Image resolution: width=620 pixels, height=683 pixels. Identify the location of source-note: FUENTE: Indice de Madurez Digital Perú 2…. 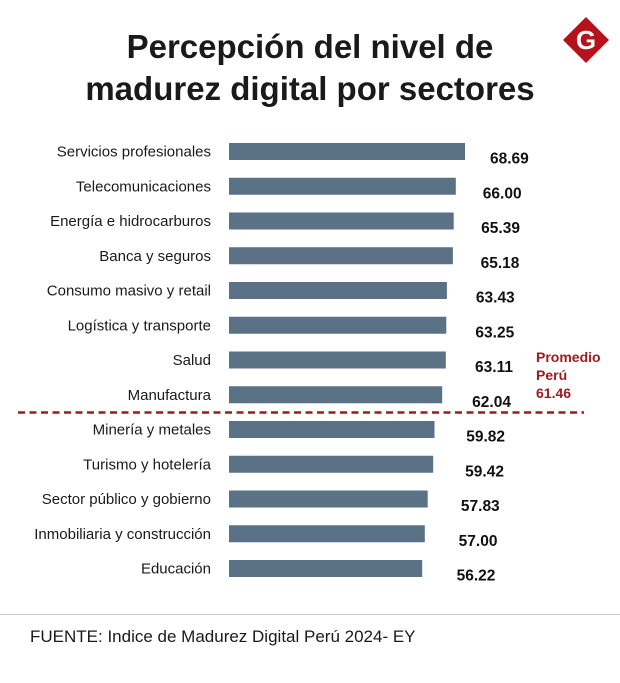
(223, 636).